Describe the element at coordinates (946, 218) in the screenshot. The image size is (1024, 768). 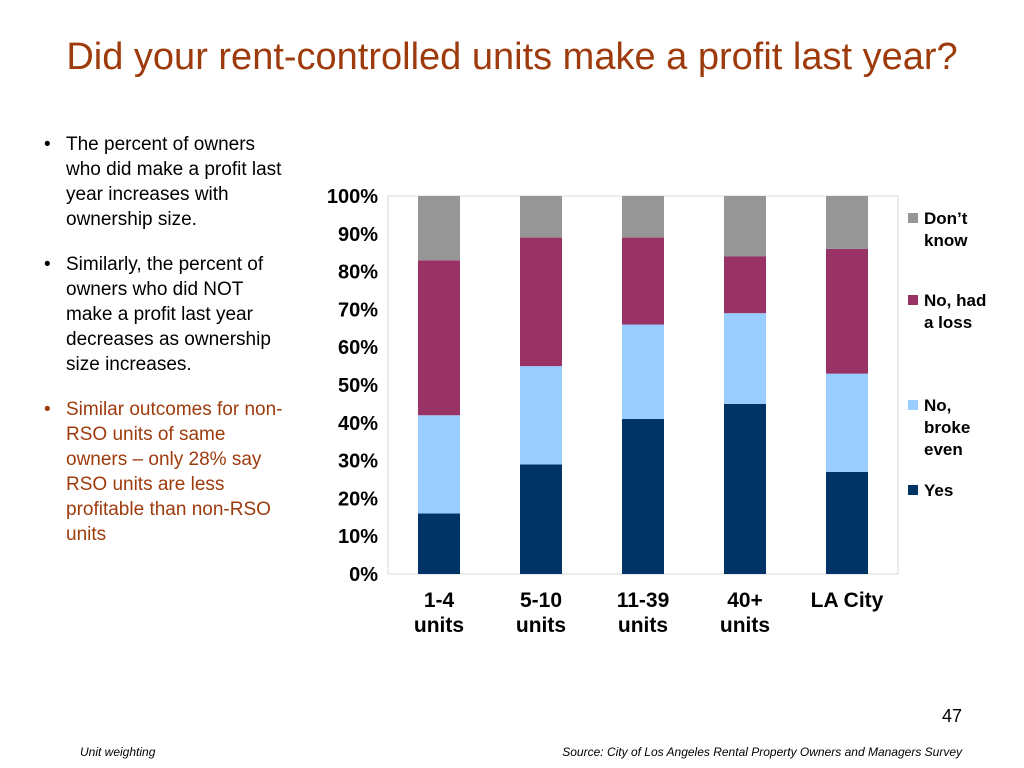
I see `legend-label: Don’t` at that location.